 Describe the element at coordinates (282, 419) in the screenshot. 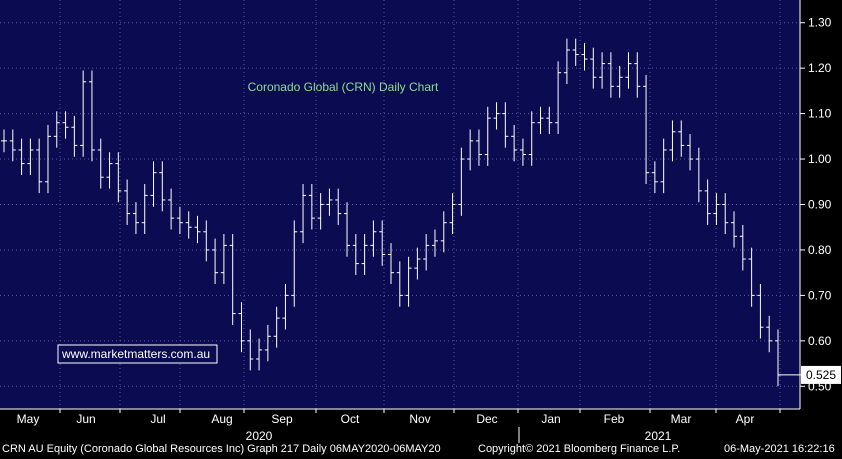

I see `month-label: Sep` at that location.